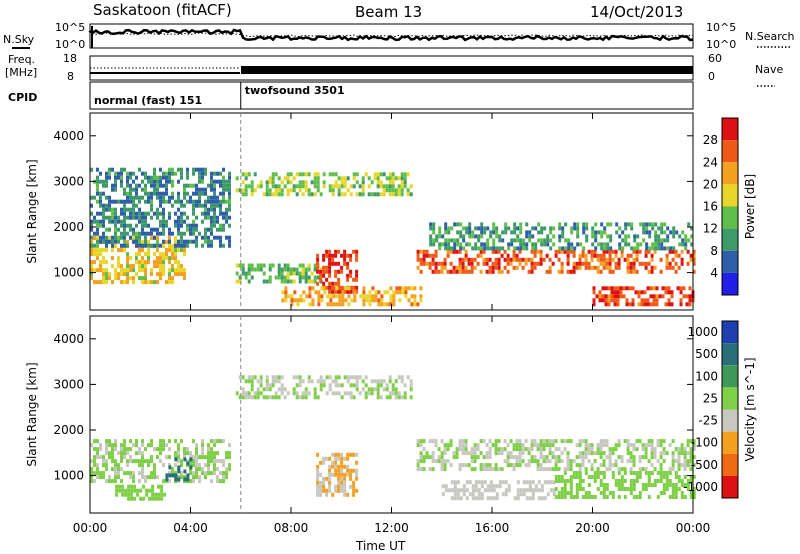 The width and height of the screenshot is (800, 554). What do you see at coordinates (70, 27) in the screenshot?
I see `noise-tick-top: 10^5` at bounding box center [70, 27].